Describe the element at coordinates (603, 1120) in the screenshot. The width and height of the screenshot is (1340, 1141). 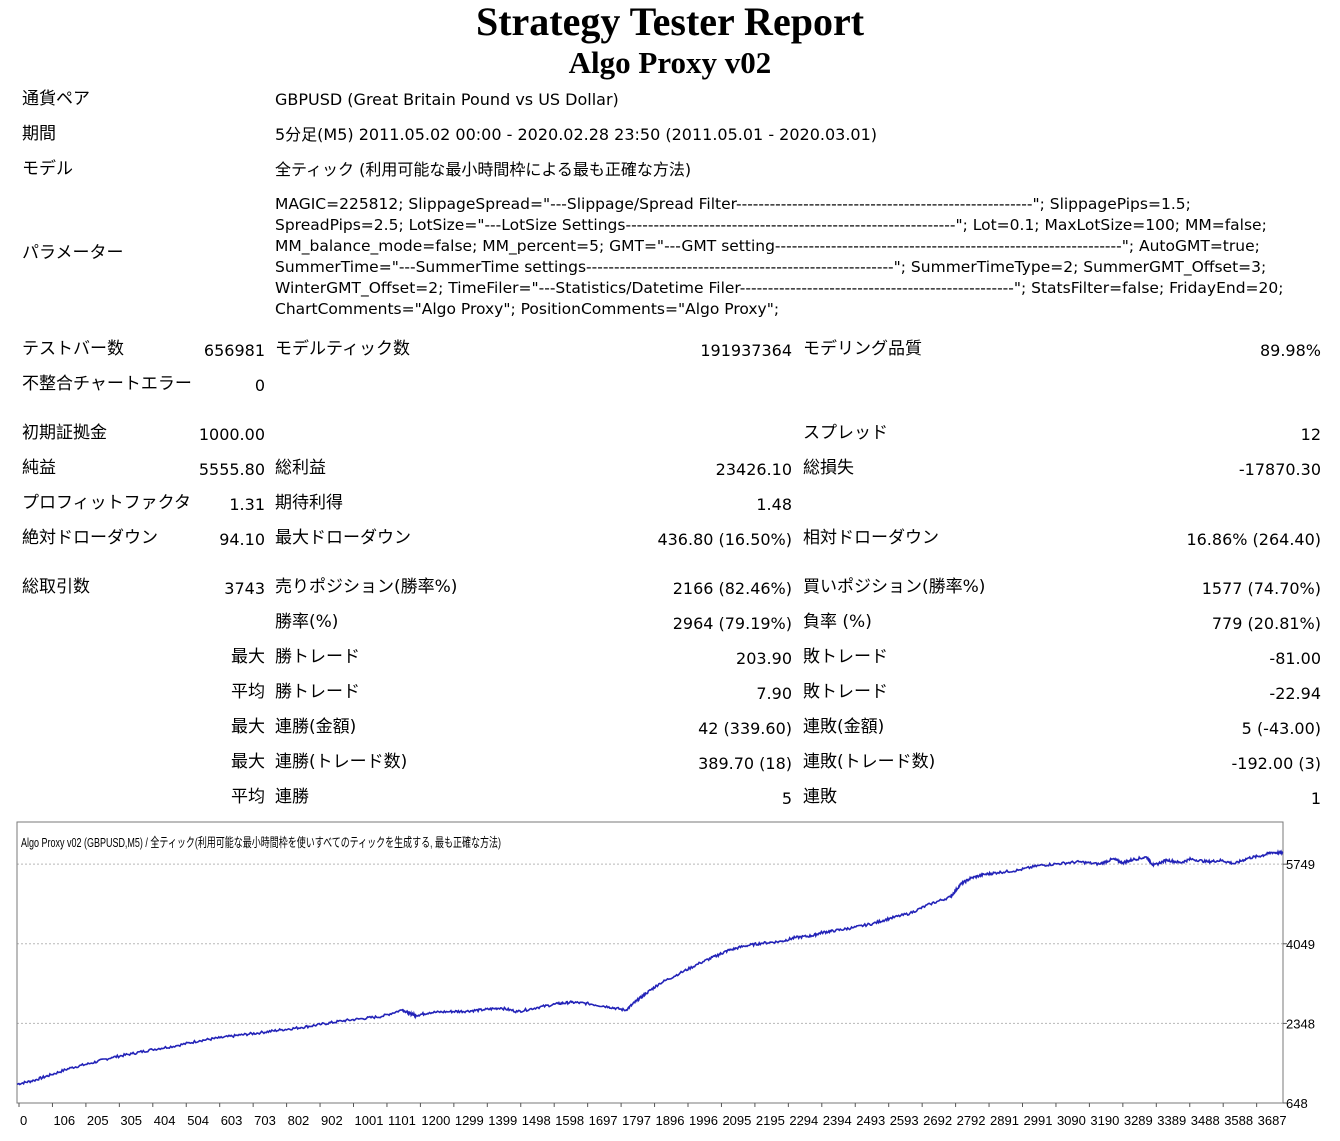
I see `x-tick-label: 1697` at that location.